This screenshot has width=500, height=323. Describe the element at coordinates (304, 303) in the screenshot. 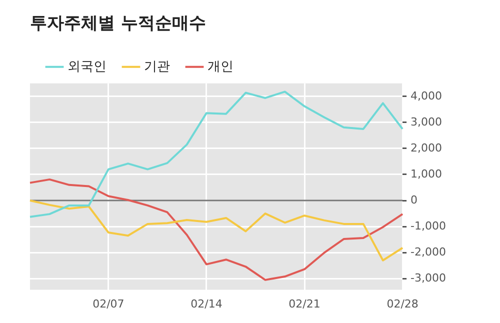

I see `x-tick-label: 02/21` at that location.